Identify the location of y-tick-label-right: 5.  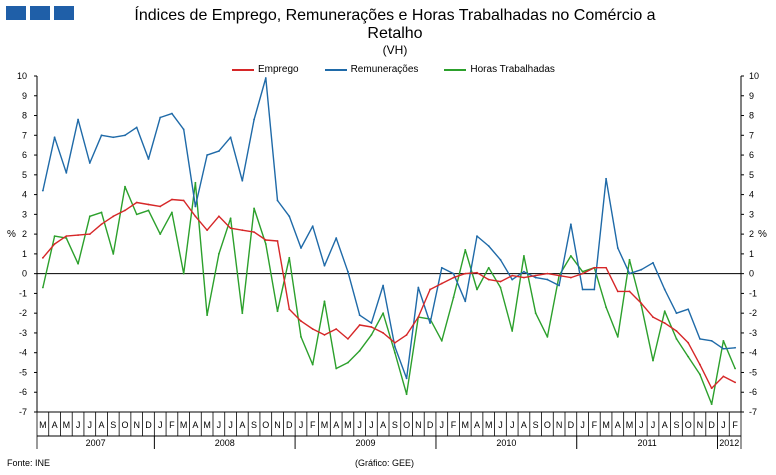
(751, 175).